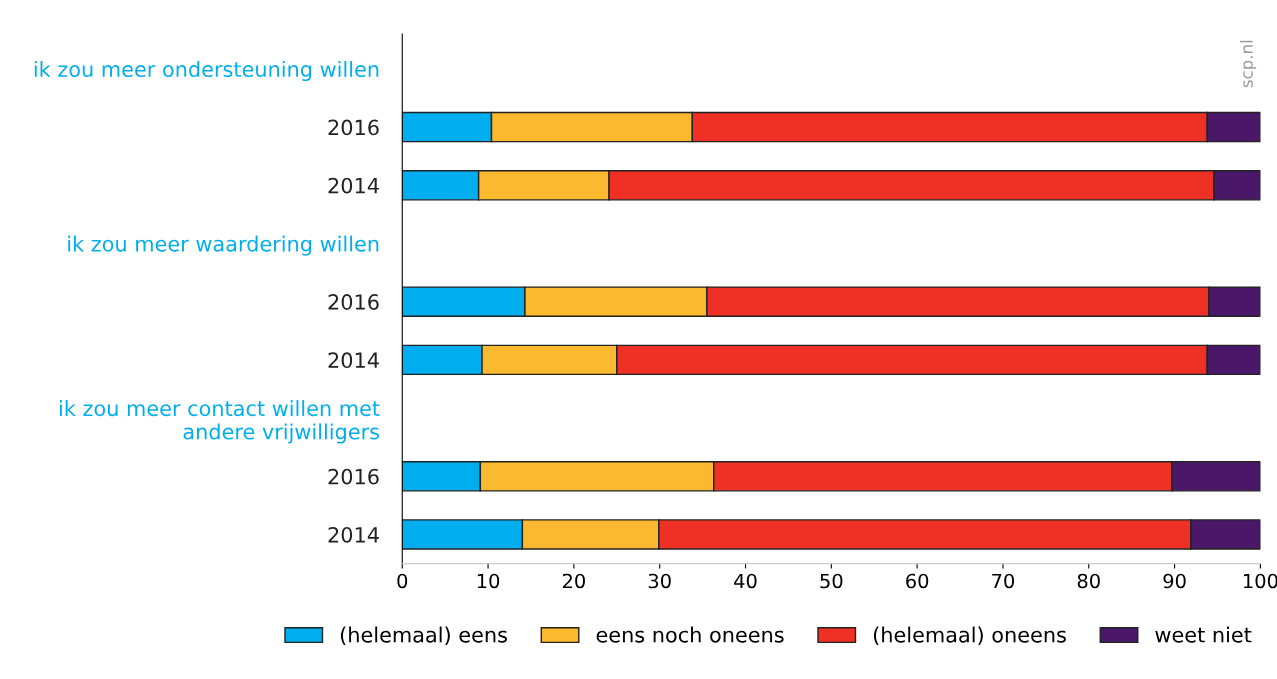  I want to click on x-tick-label: 80, so click(1088, 581).